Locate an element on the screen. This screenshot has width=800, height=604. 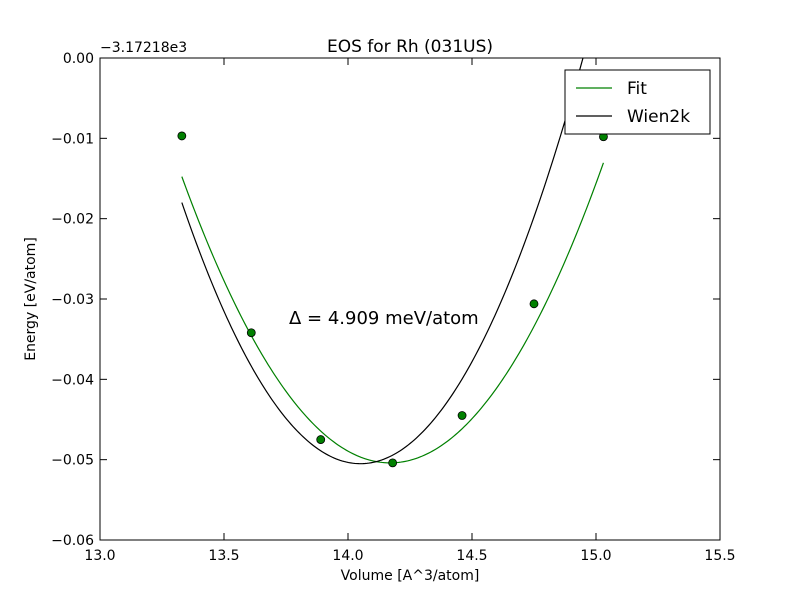
y-tick-label: −0.05 is located at coordinates (72, 461).